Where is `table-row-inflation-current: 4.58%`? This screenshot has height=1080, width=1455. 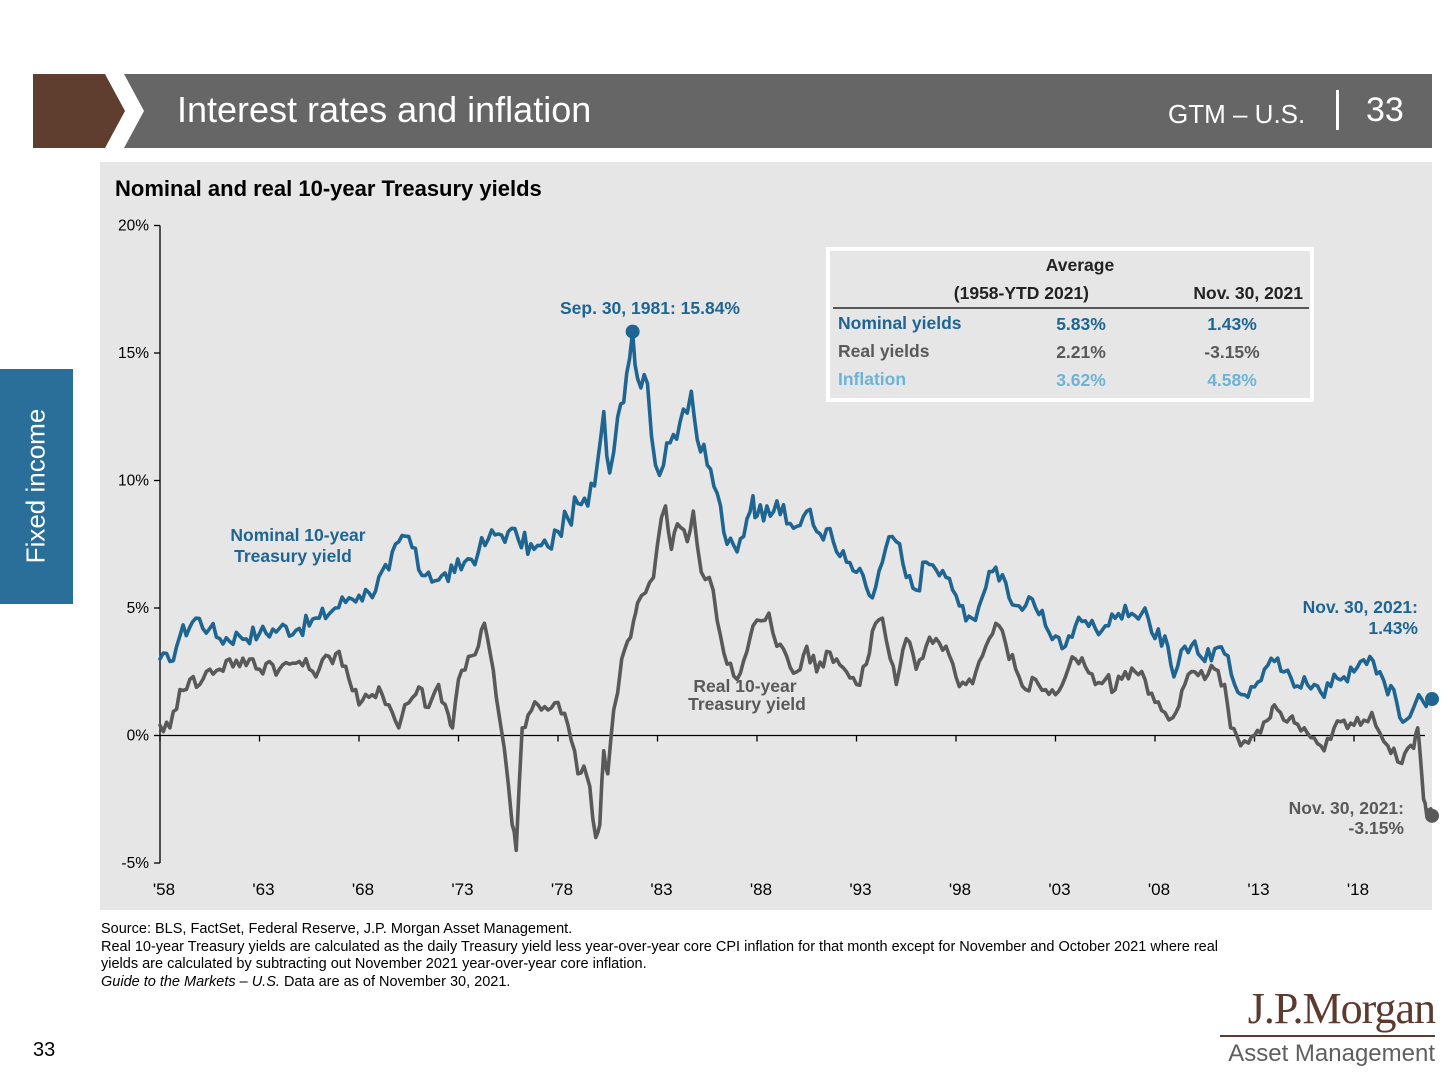
table-row-inflation-current: 4.58% is located at coordinates (1232, 380).